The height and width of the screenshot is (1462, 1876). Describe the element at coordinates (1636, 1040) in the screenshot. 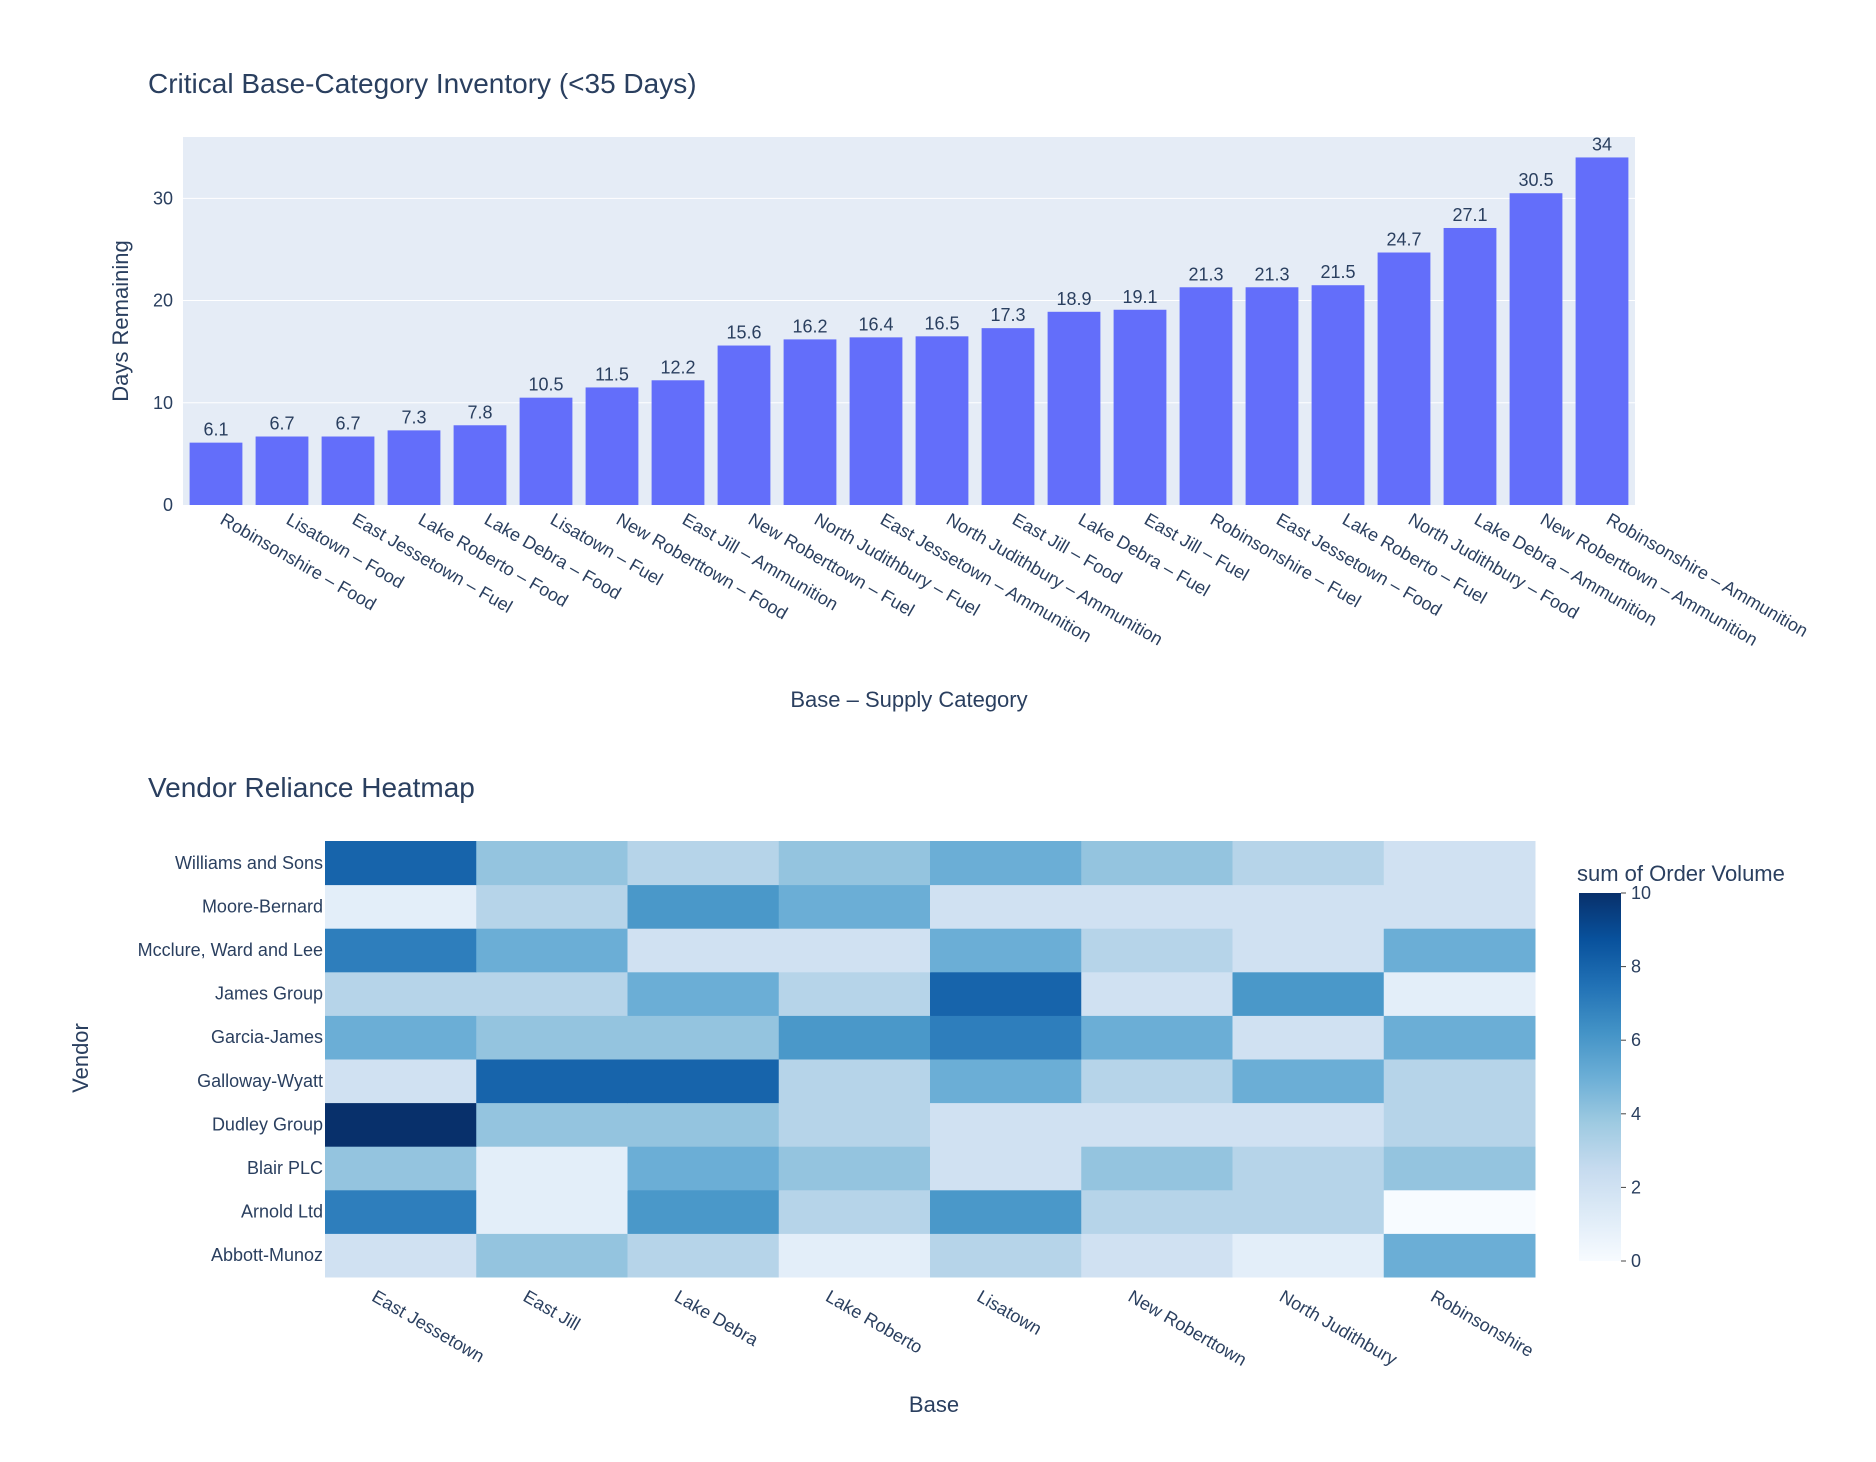

I see `colorbar-tick-label: 6` at that location.